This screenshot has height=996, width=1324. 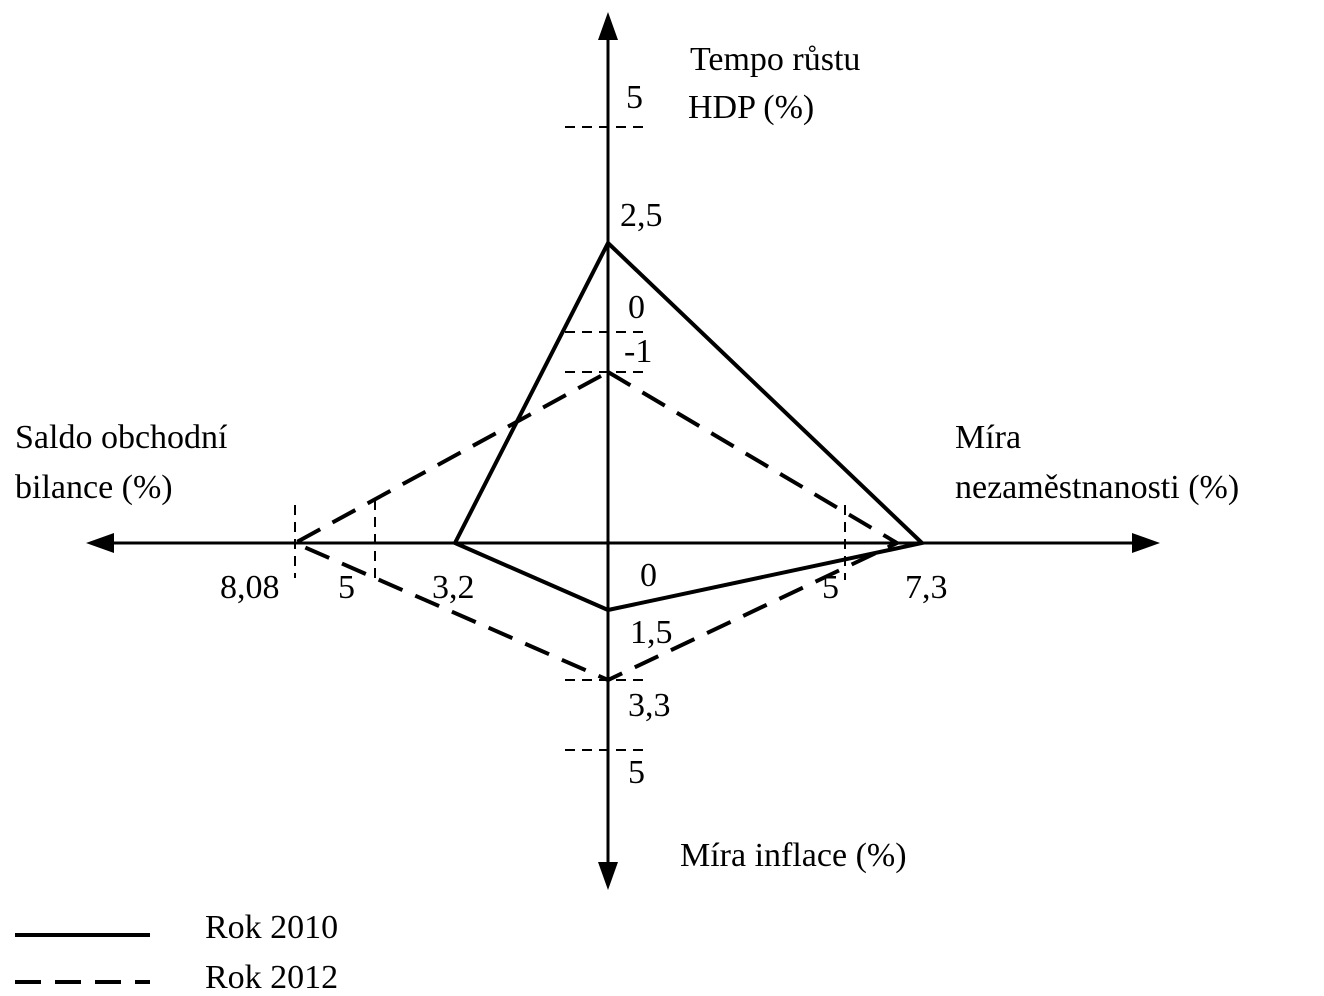 What do you see at coordinates (94, 487) in the screenshot?
I see `axis-label: bilance (%)` at bounding box center [94, 487].